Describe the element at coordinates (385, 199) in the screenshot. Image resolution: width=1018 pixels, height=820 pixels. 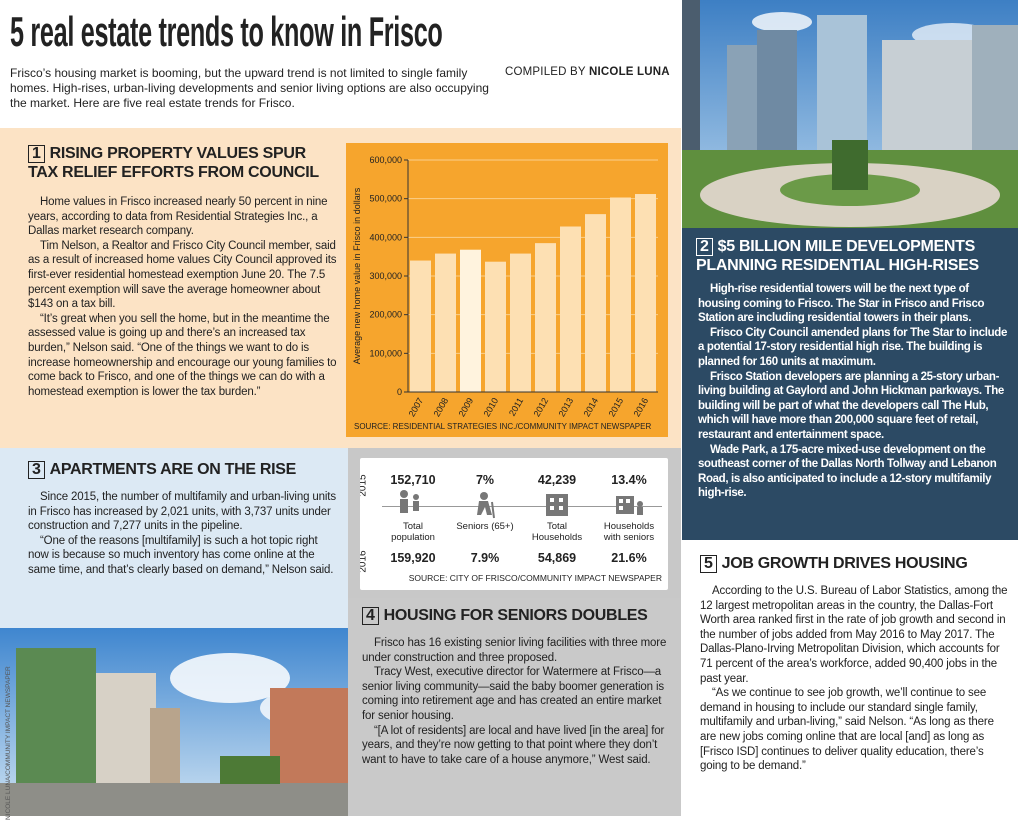
I see `y-tick-label: 500,000` at that location.